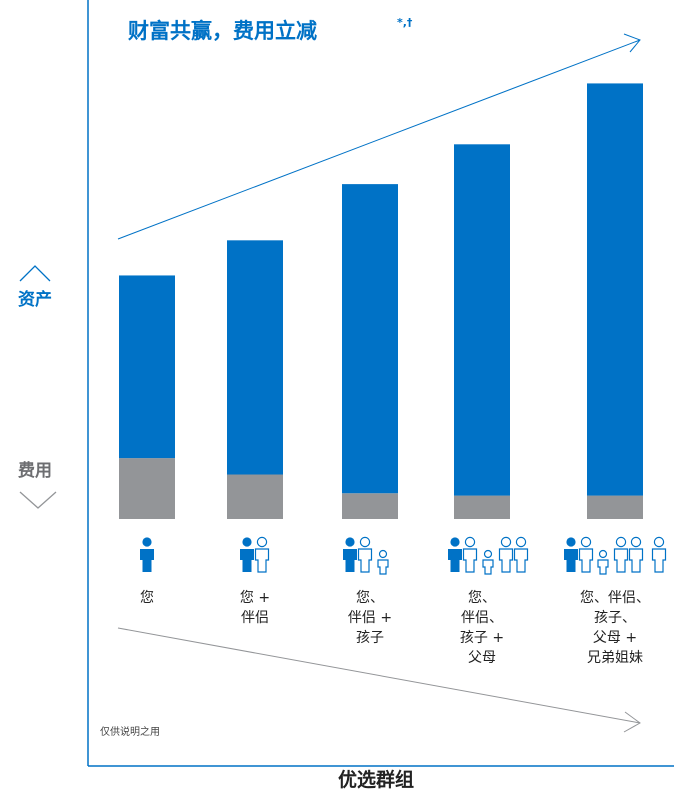  What do you see at coordinates (222, 31) in the screenshot?
I see `chart-title: 财富共赢，费用立减` at bounding box center [222, 31].